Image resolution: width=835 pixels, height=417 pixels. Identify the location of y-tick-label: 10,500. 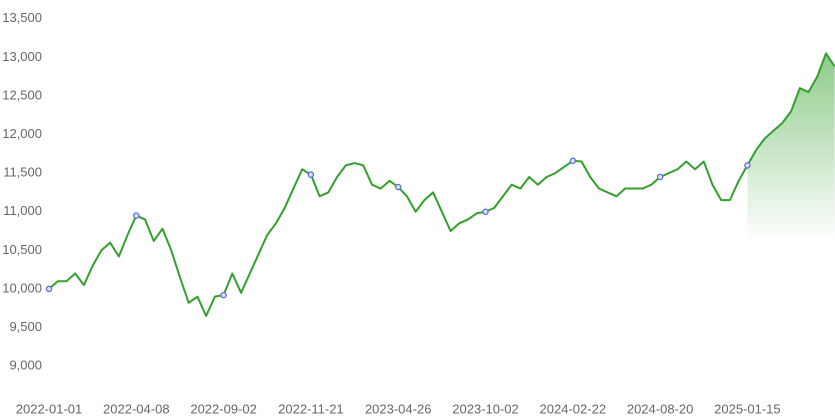
(22, 249).